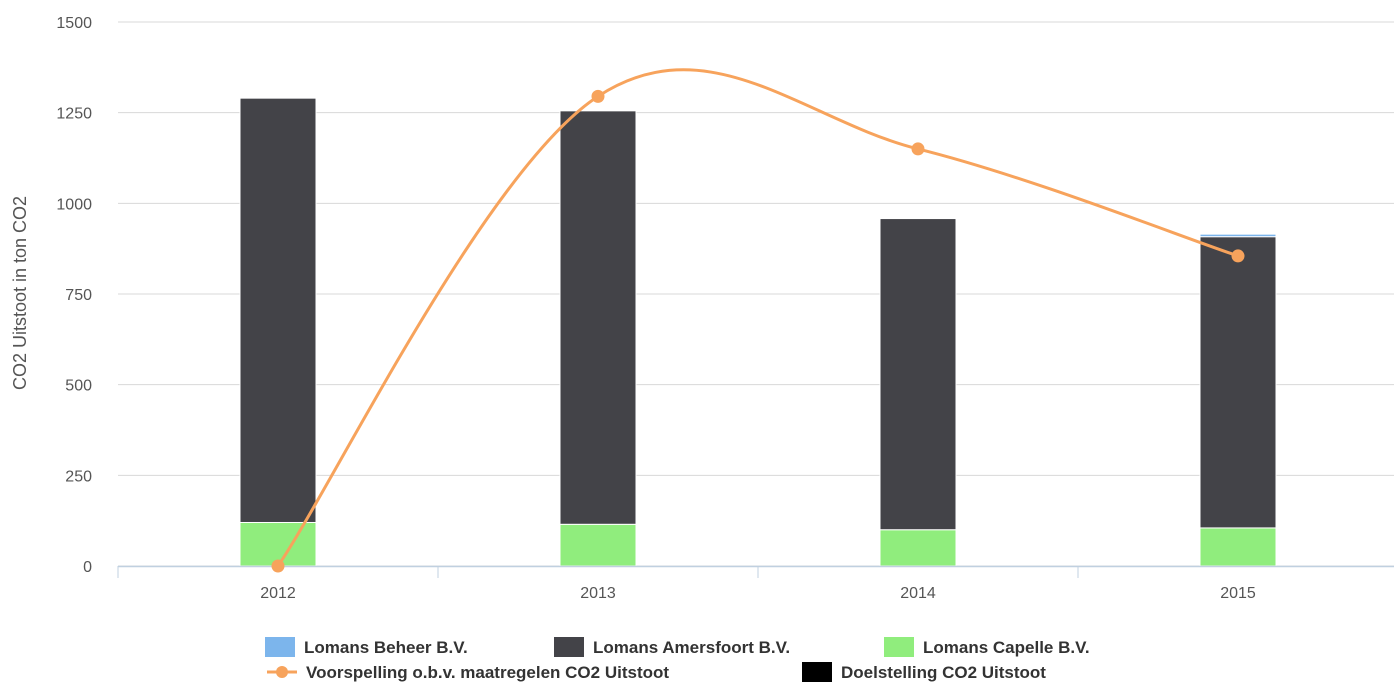 This screenshot has height=696, width=1394. Describe the element at coordinates (1238, 593) in the screenshot. I see `x-tick-label: 2015` at that location.